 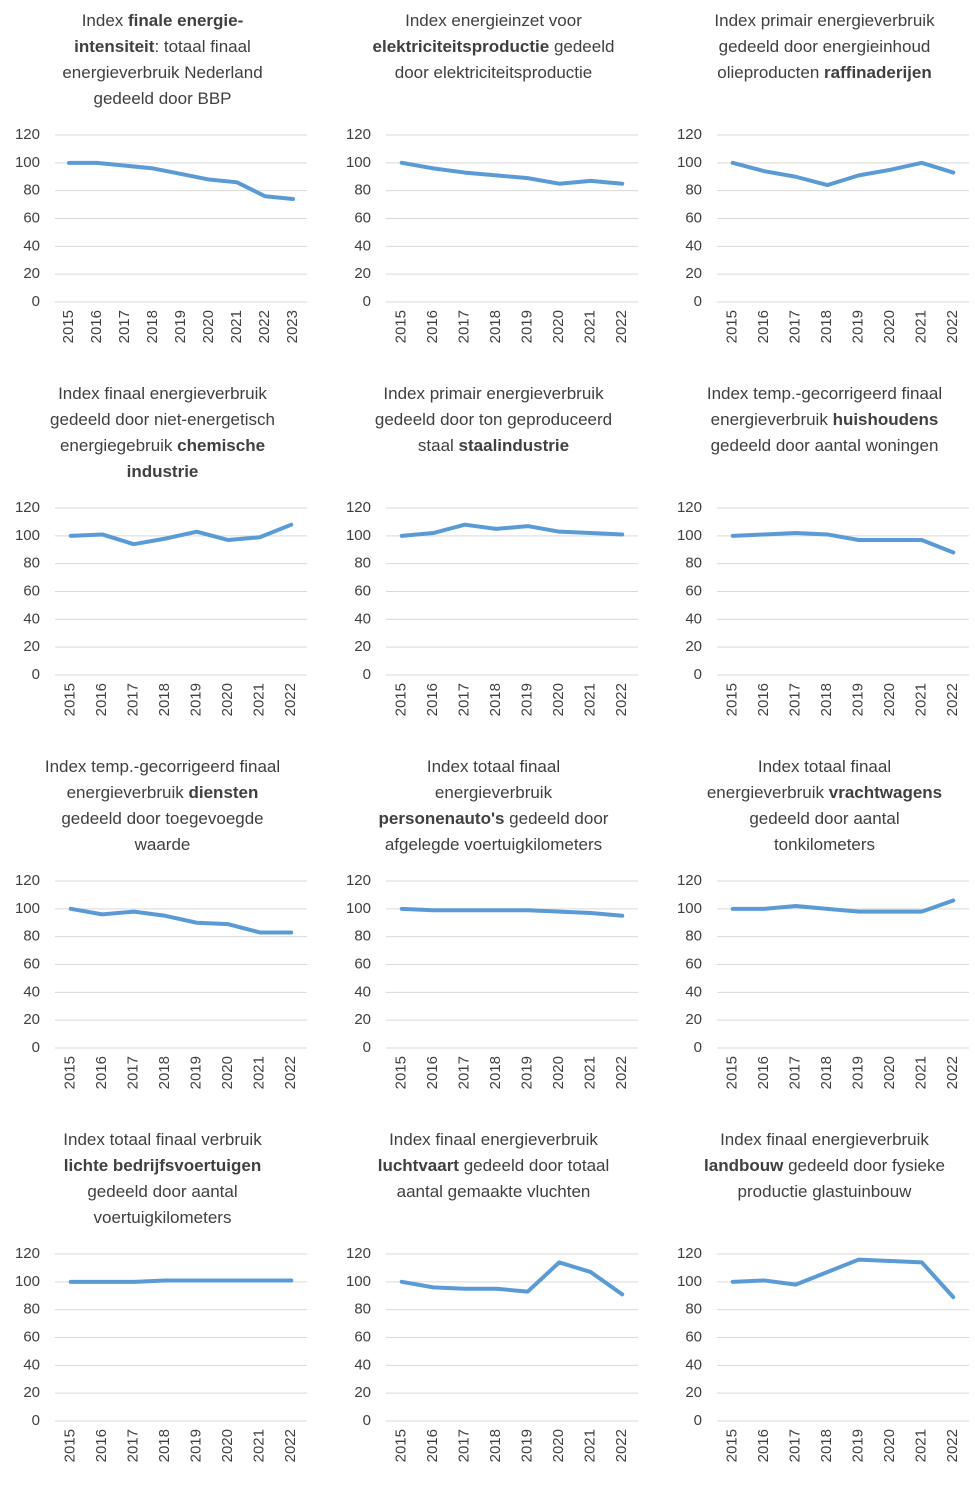 What do you see at coordinates (292, 326) in the screenshot?
I see `x-tick-label: 2023` at bounding box center [292, 326].